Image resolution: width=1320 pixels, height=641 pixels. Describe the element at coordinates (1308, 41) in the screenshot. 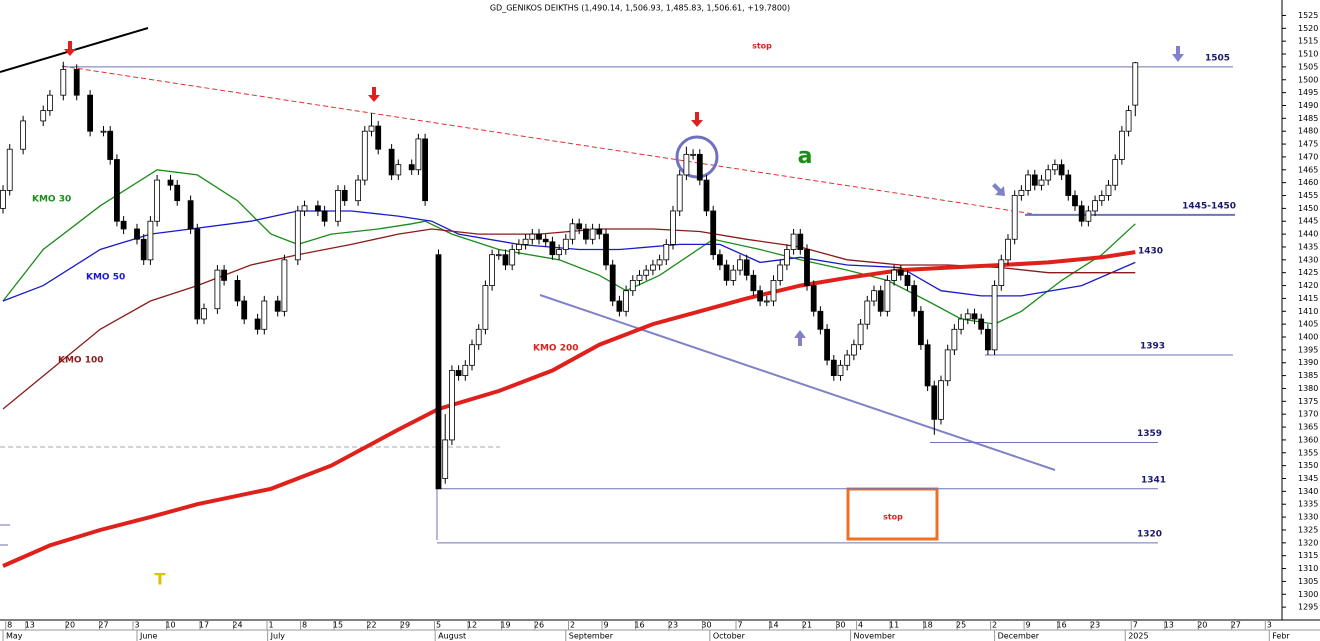

I see `y-tick-label: 1515` at that location.